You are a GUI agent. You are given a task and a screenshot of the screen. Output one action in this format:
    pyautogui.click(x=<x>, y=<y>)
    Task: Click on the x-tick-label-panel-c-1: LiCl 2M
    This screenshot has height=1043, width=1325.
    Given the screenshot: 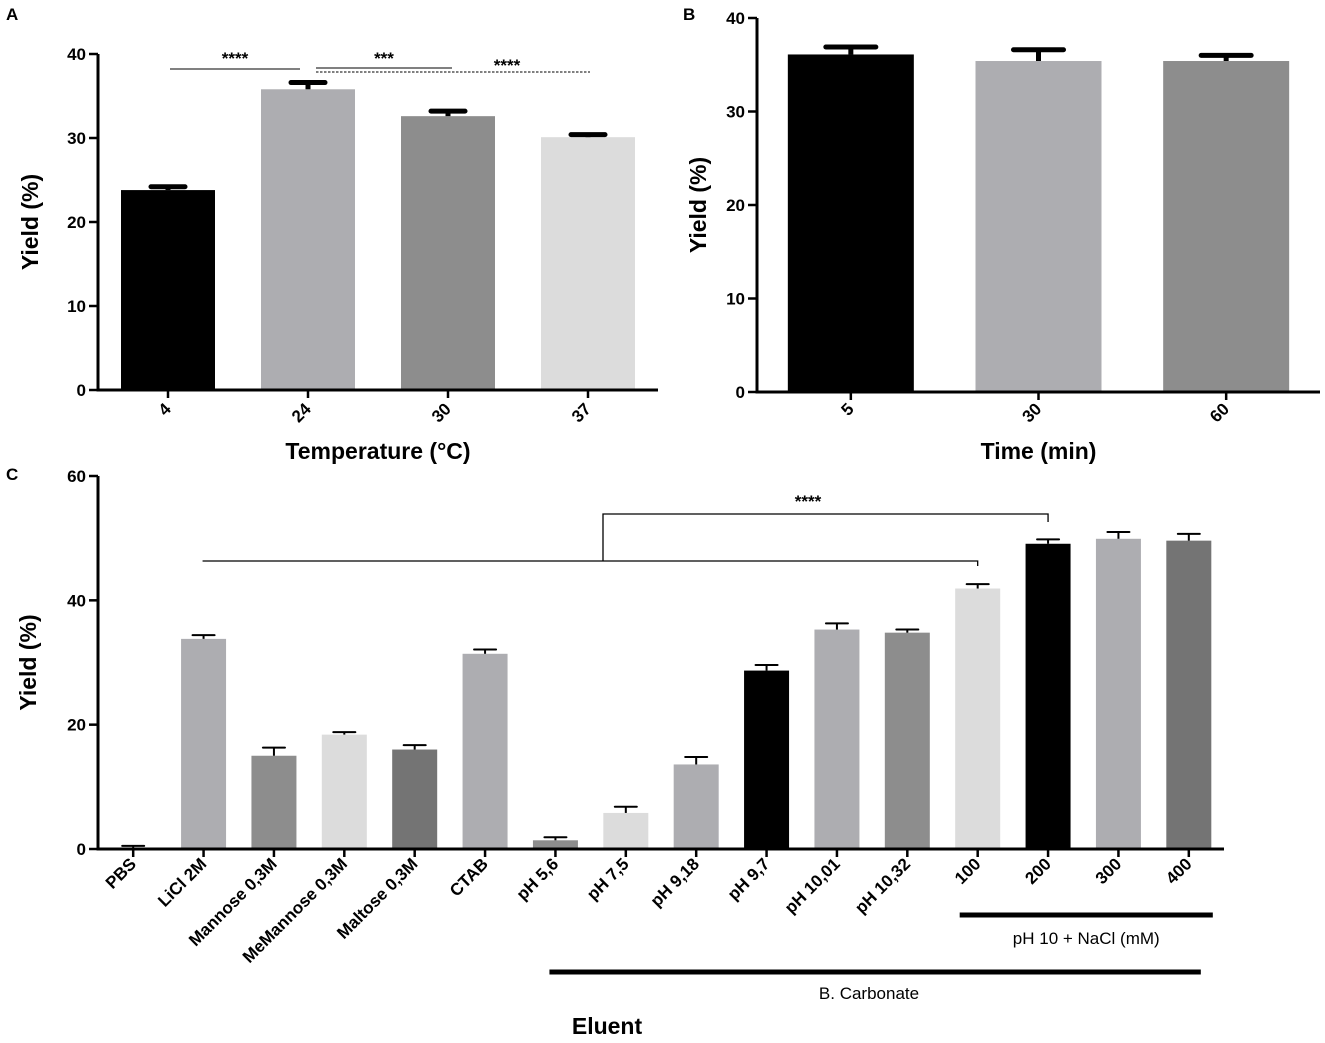 What is the action you would take?
    pyautogui.click(x=182, y=882)
    